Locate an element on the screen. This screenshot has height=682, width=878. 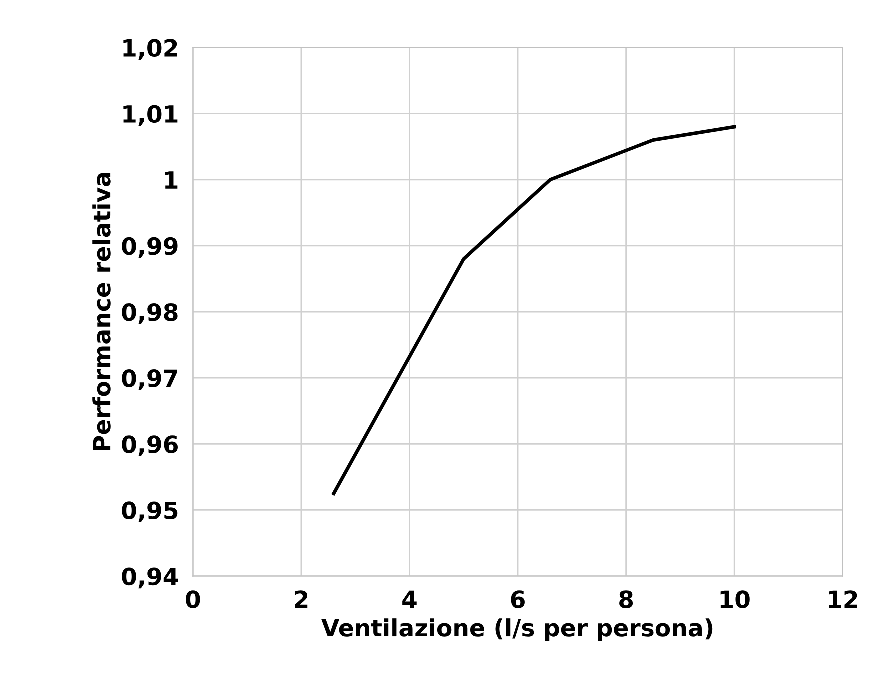
y-tick-label: 0,96 is located at coordinates (150, 446).